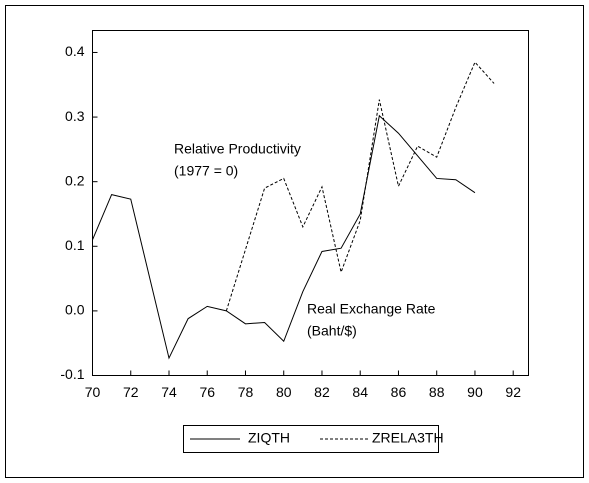 This screenshot has height=483, width=589. I want to click on x-tick-label: 88, so click(437, 392).